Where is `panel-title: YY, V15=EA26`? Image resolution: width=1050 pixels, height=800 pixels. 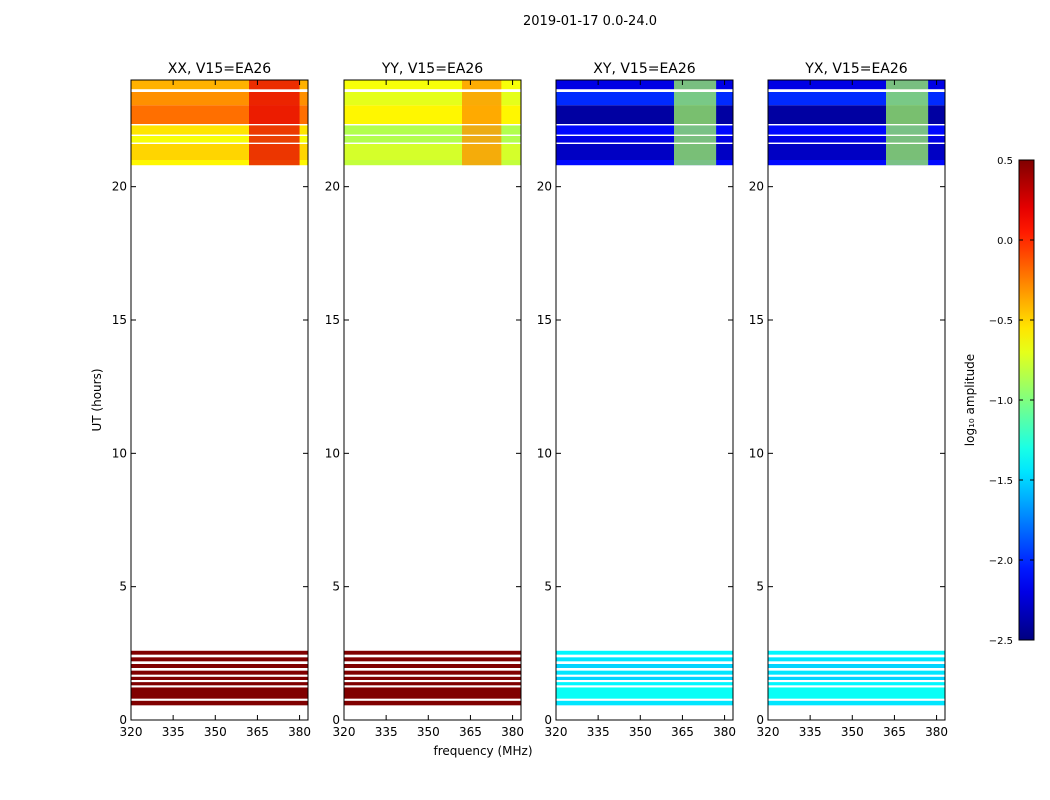
panel-title: YY, V15=EA26 is located at coordinates (432, 69).